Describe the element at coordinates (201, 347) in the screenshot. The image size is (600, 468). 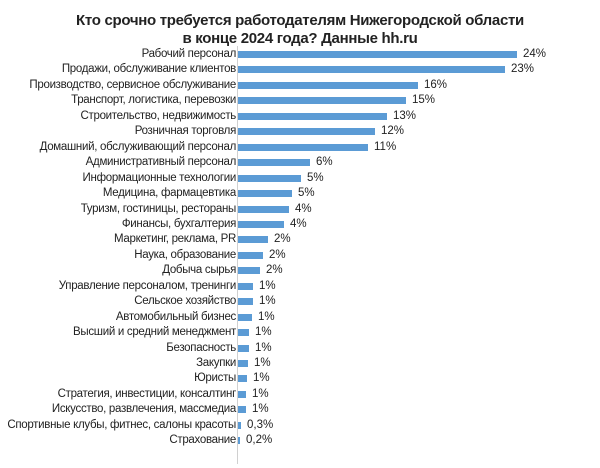
I see `category-label: Безопасность` at that location.